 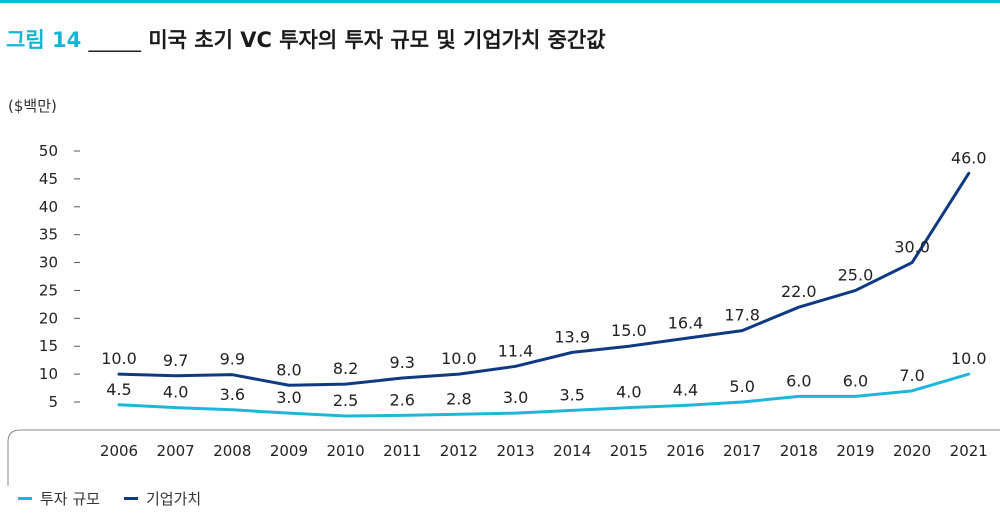 I want to click on data-label-investment: 2.8, so click(x=458, y=398).